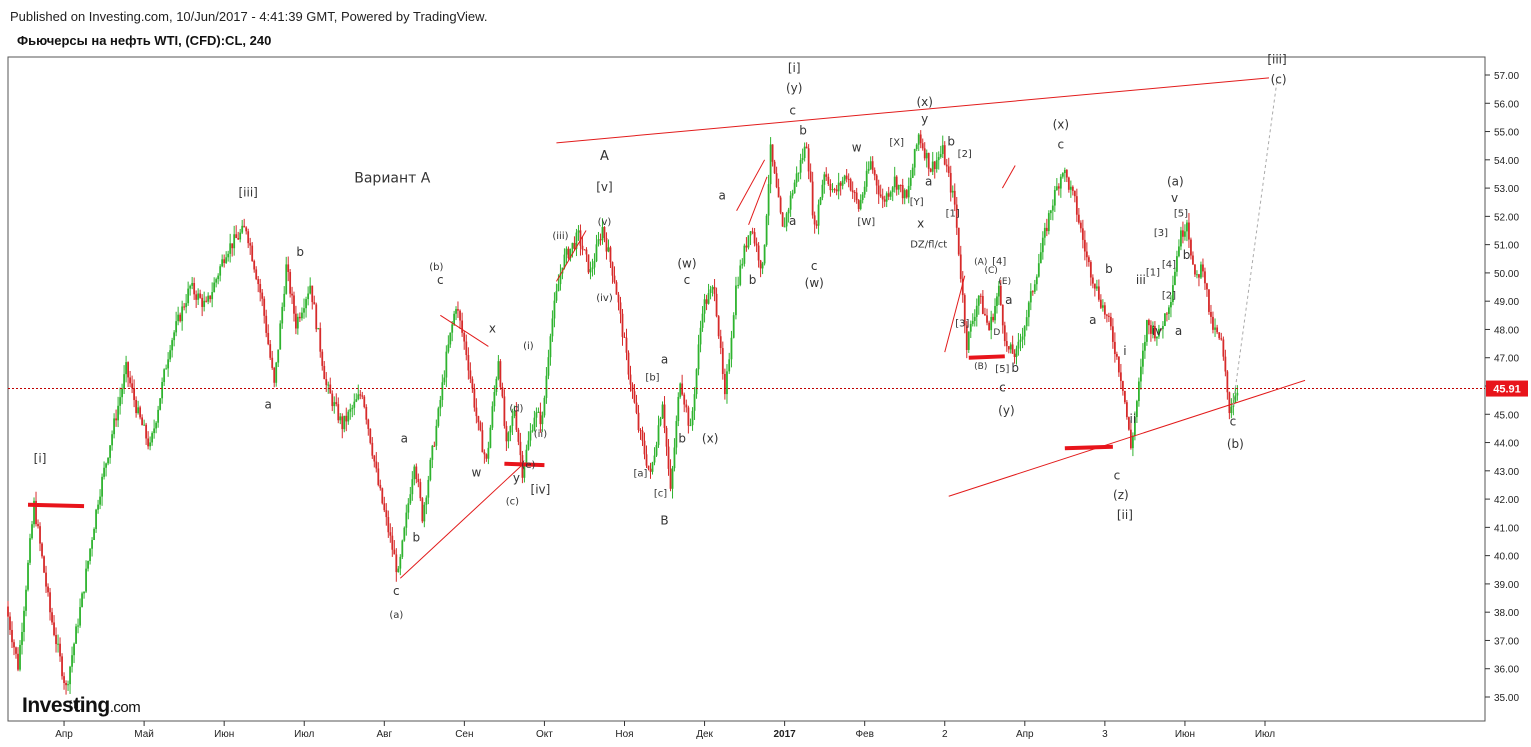 This screenshot has width=1531, height=747. What do you see at coordinates (980, 262) in the screenshot?
I see `wave-label: (A)` at bounding box center [980, 262].